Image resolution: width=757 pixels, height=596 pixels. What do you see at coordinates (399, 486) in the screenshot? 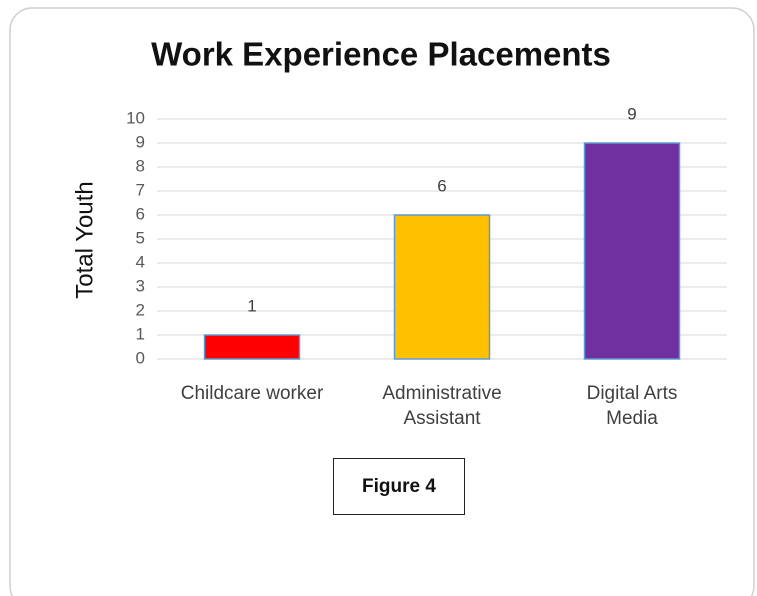
I see `figure-caption: Figure 4` at bounding box center [399, 486].